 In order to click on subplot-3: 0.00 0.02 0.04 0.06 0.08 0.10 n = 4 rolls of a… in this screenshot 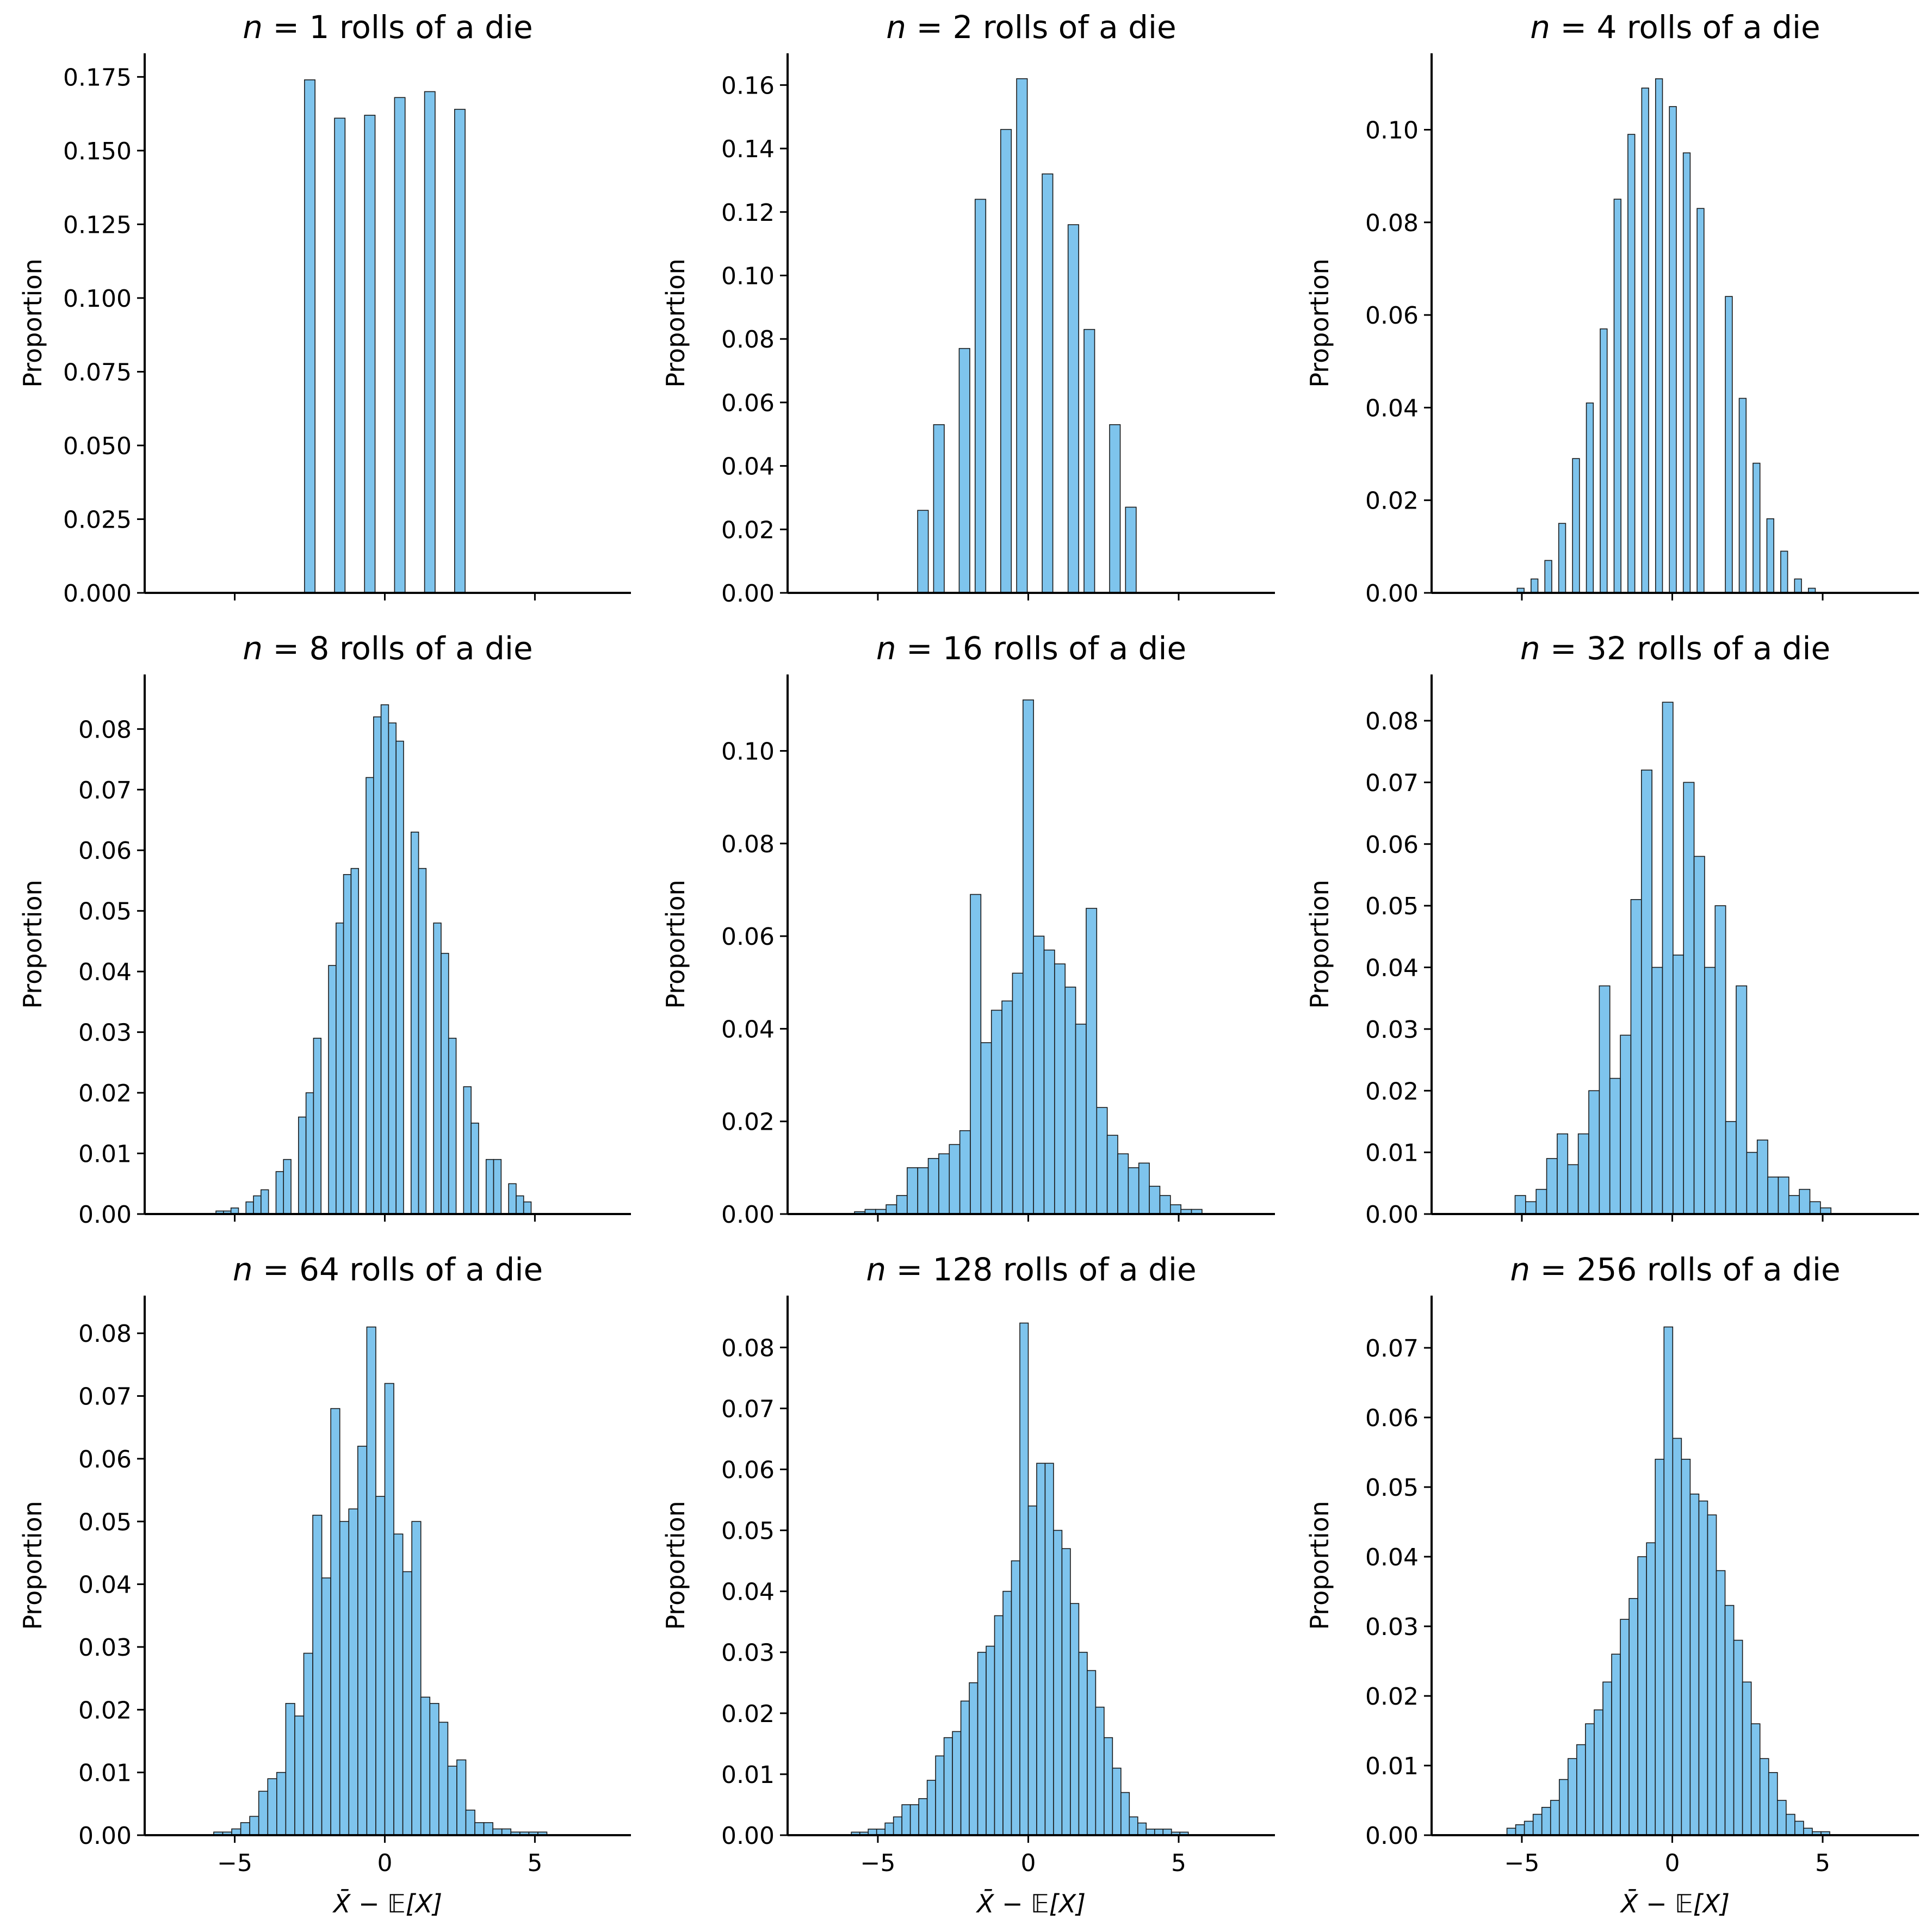, I will do `click(1612, 308)`.